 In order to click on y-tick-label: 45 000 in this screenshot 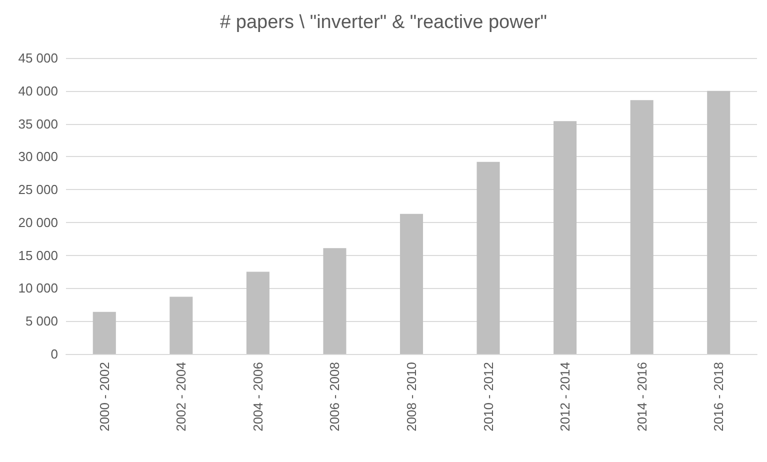, I will do `click(38, 58)`.